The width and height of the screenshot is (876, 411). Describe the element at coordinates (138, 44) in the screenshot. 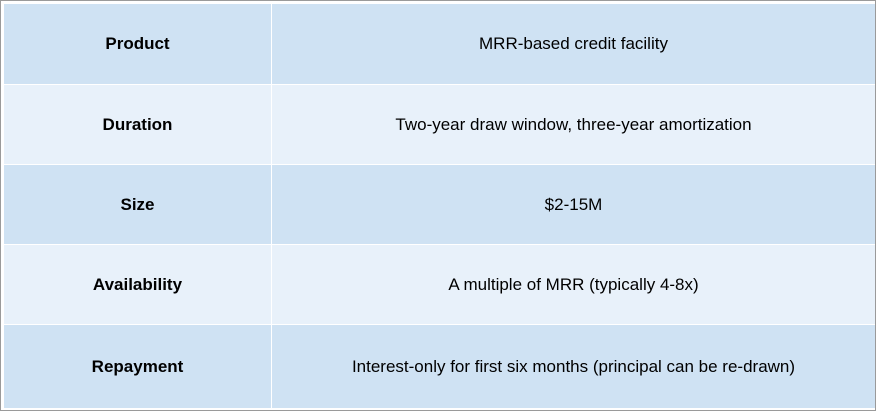

I see `row-label: Product` at that location.